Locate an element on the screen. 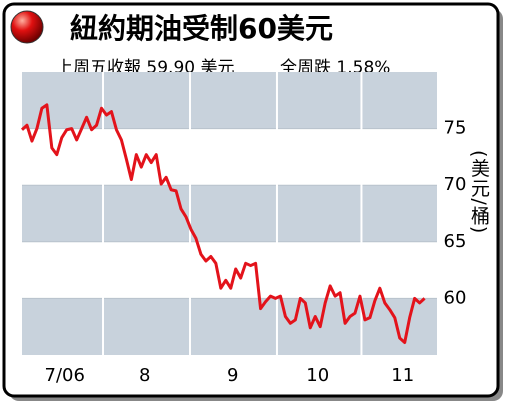 The width and height of the screenshot is (509, 405). x-tick-label: 8 is located at coordinates (144, 375).